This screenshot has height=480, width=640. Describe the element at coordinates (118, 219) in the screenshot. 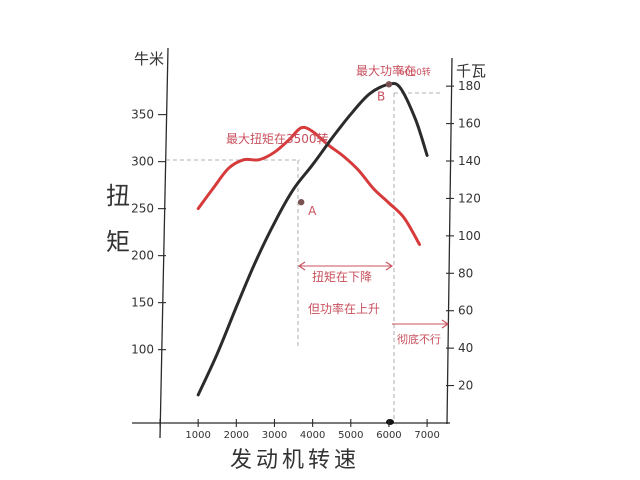

I see `left-y-axis-title: 扭矩` at that location.